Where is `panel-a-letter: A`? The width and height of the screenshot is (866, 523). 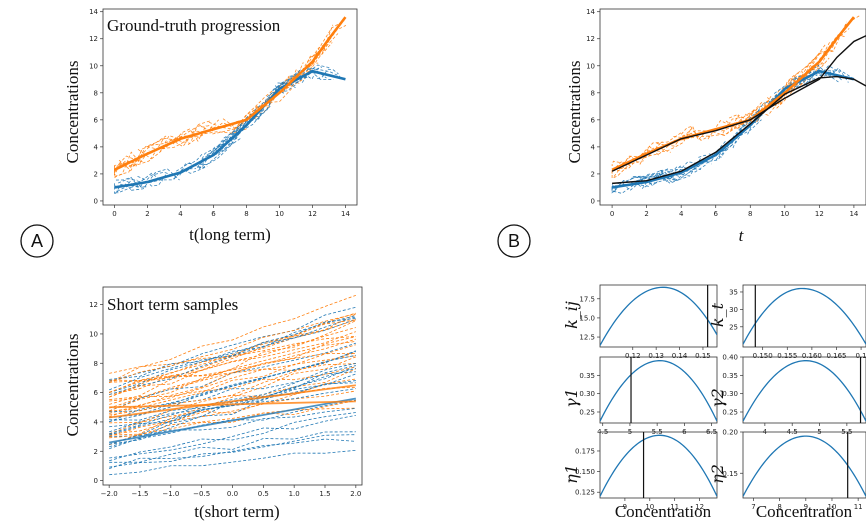
panel-a-letter: A is located at coordinates (37, 241).